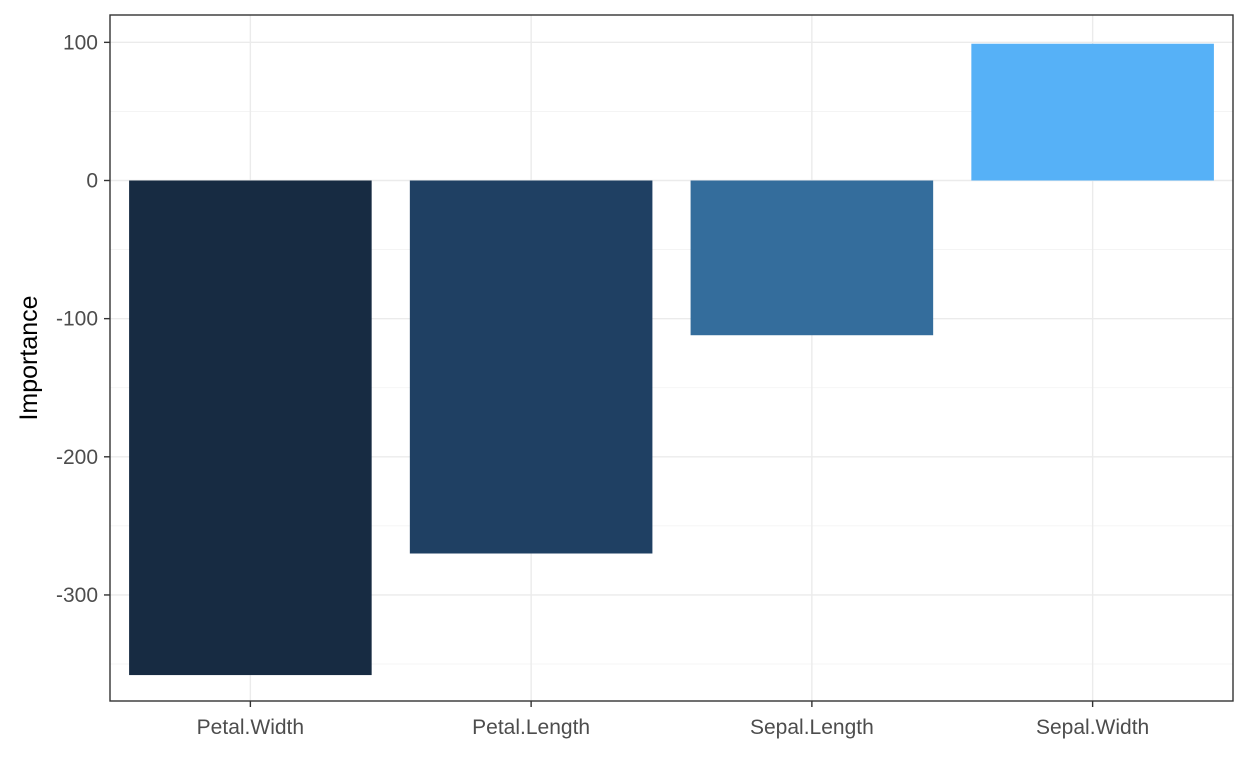 The image size is (1248, 768). What do you see at coordinates (812, 258) in the screenshot?
I see `bar-sepal-length` at bounding box center [812, 258].